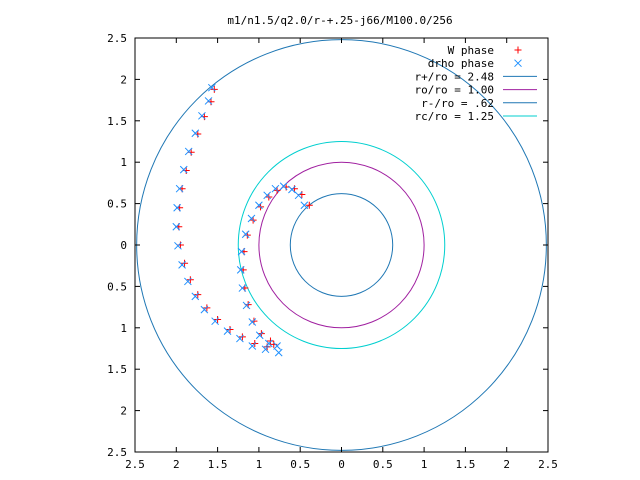 This screenshot has height=480, width=640. Describe the element at coordinates (117, 369) in the screenshot. I see `y-tick-label-2: 1.5` at that location.